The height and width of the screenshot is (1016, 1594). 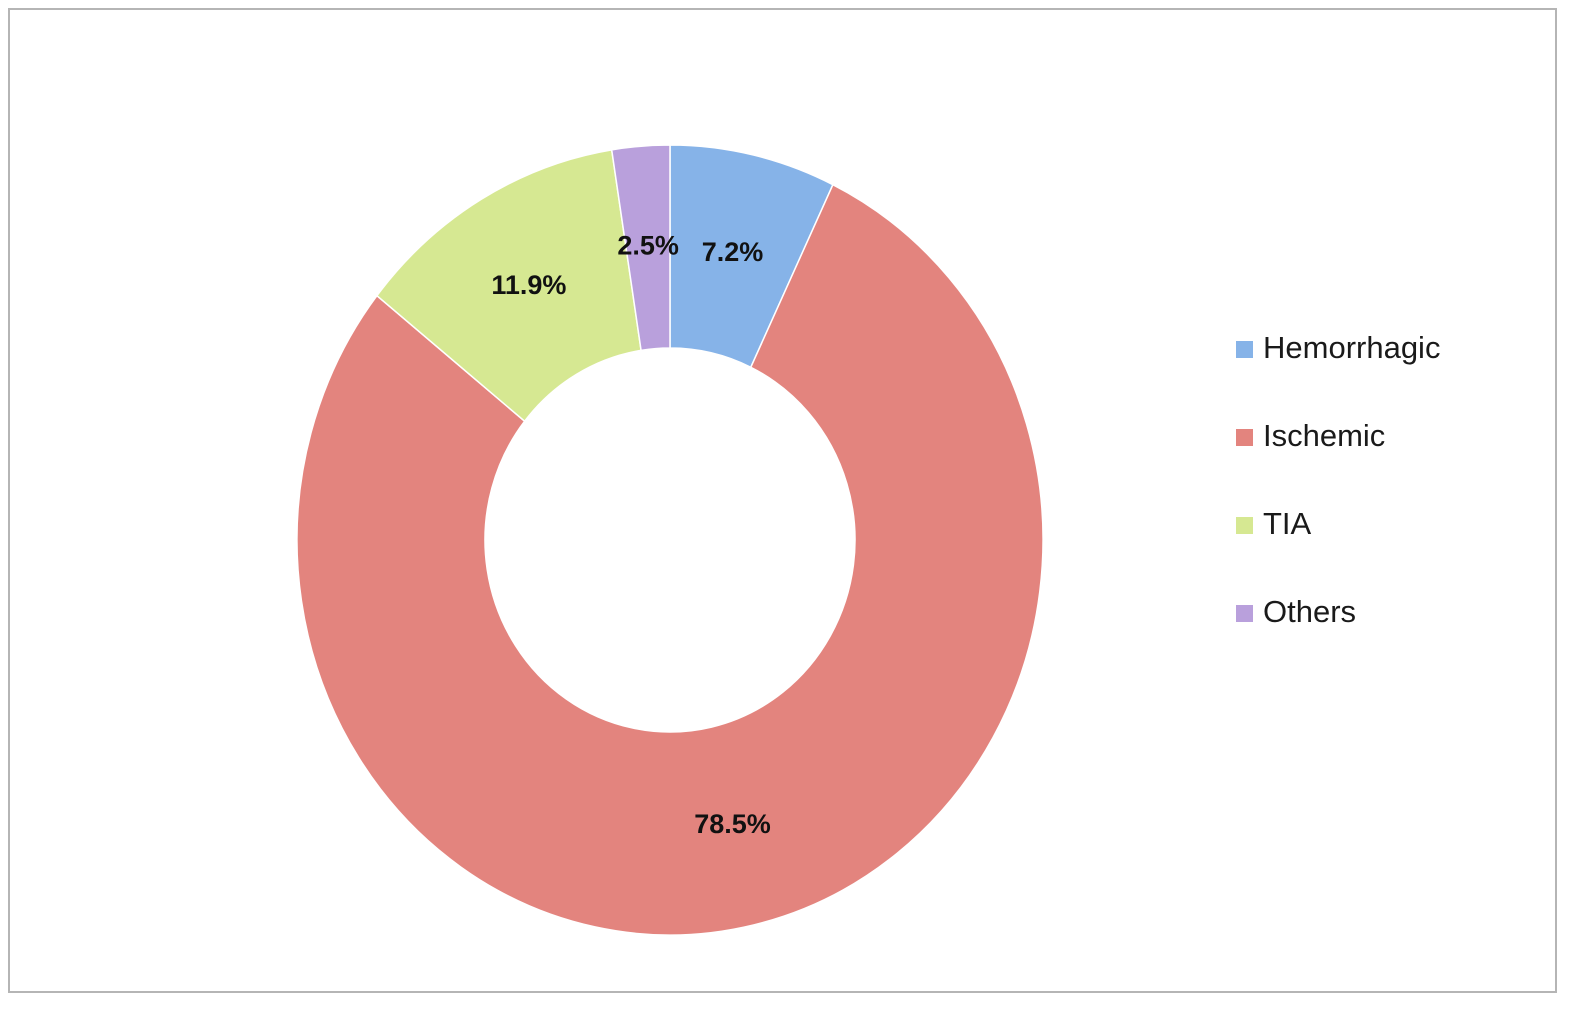 I want to click on data-label: 78.5%, so click(x=732, y=824).